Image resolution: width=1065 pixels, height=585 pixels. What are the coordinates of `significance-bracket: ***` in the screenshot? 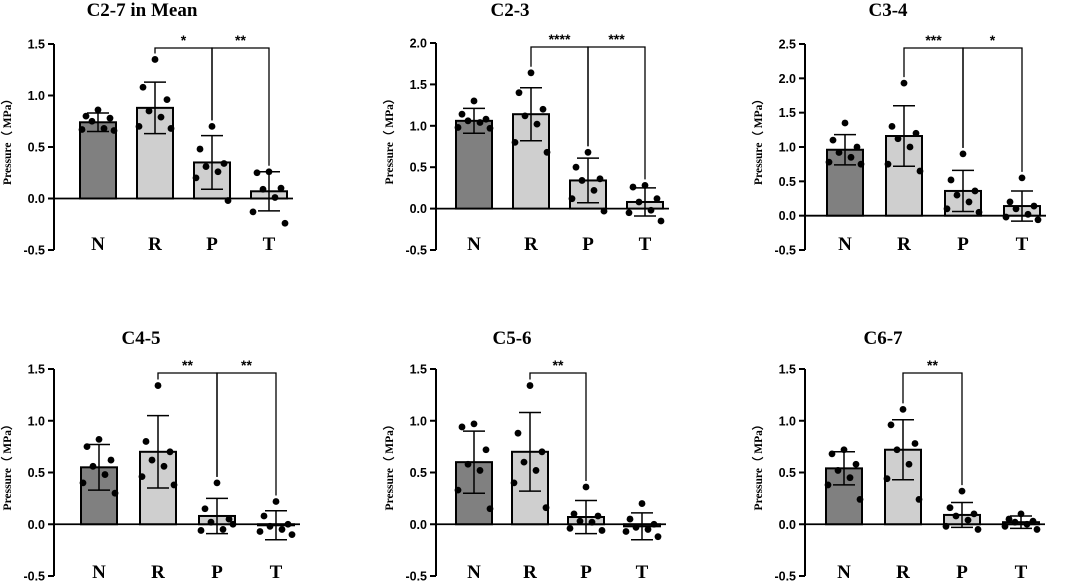 It's located at (933, 90).